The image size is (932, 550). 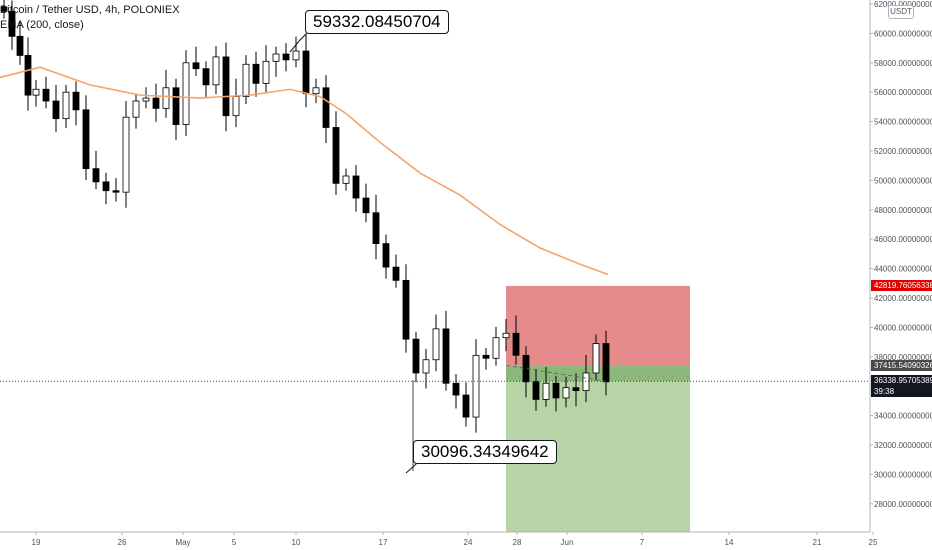 I want to click on price-tick-label: 56000.00000000, so click(x=903, y=92).